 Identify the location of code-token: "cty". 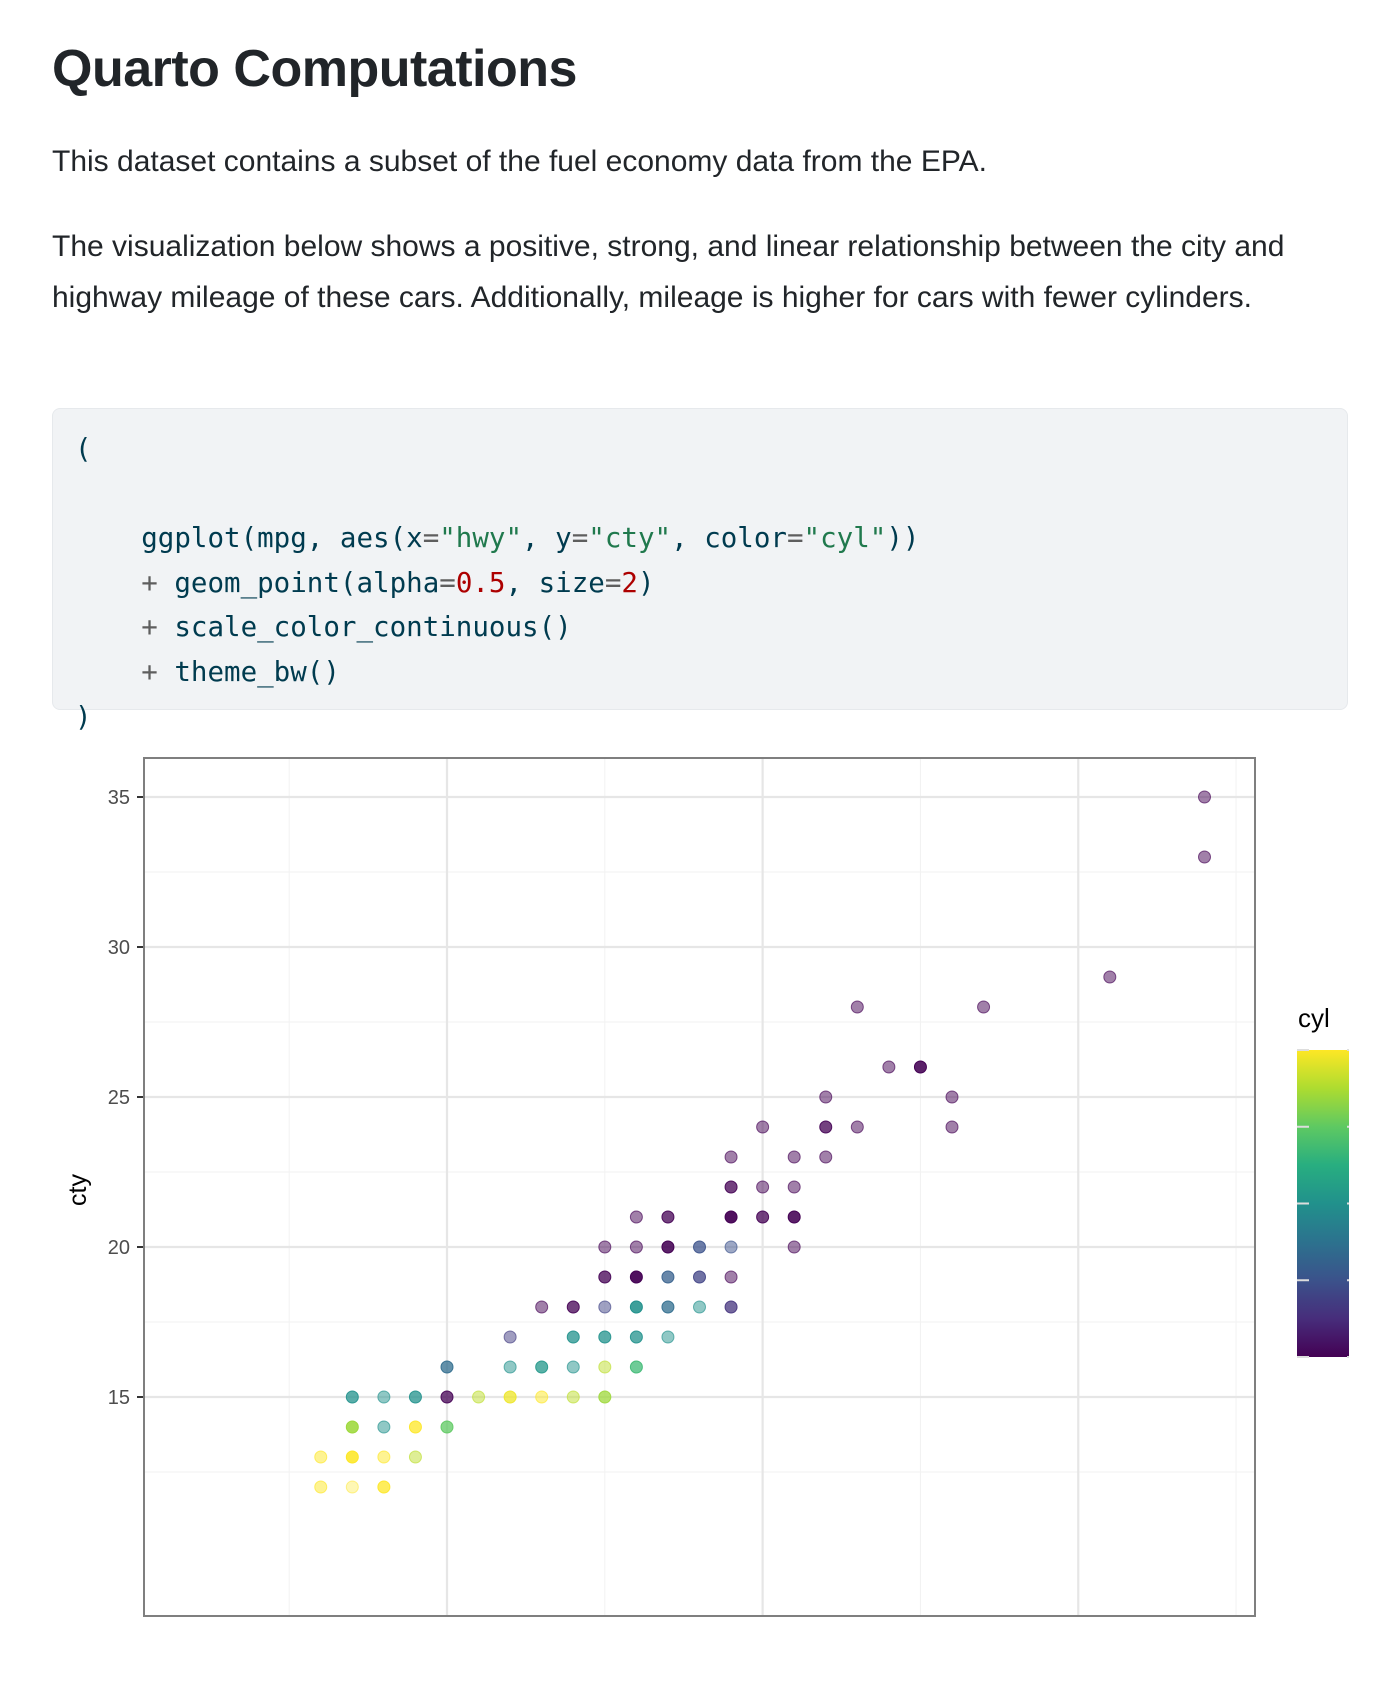
(630, 538).